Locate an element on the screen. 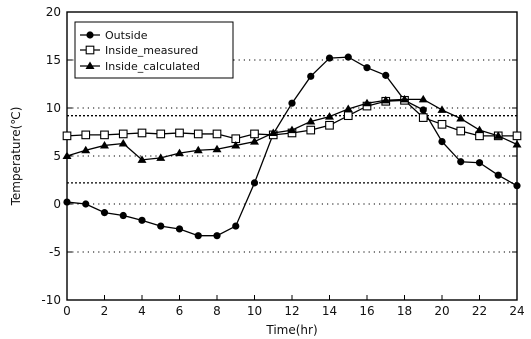 Image resolution: width=531 pixels, height=339 pixels. legend-item-outside: Outside is located at coordinates (114, 35).